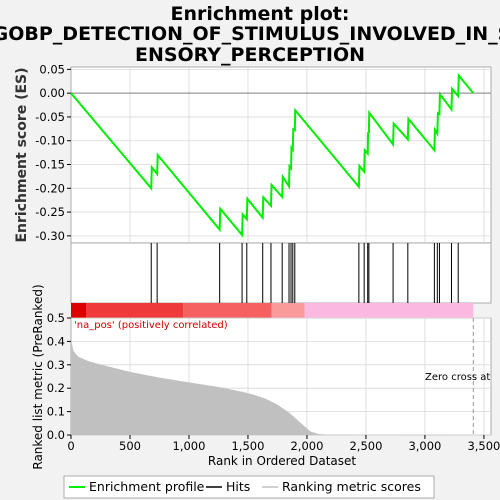 The height and width of the screenshot is (500, 500). I want to click on x-axis-ticks: 0 500 1,000 1,500 2,000 2,500 3,000 3,500, so click(283, 444).